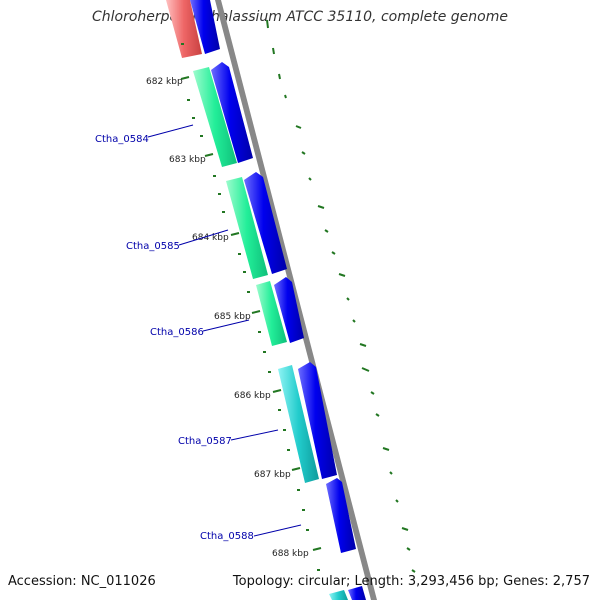  I want to click on partial-feature-blue-top, so click(205, 27).